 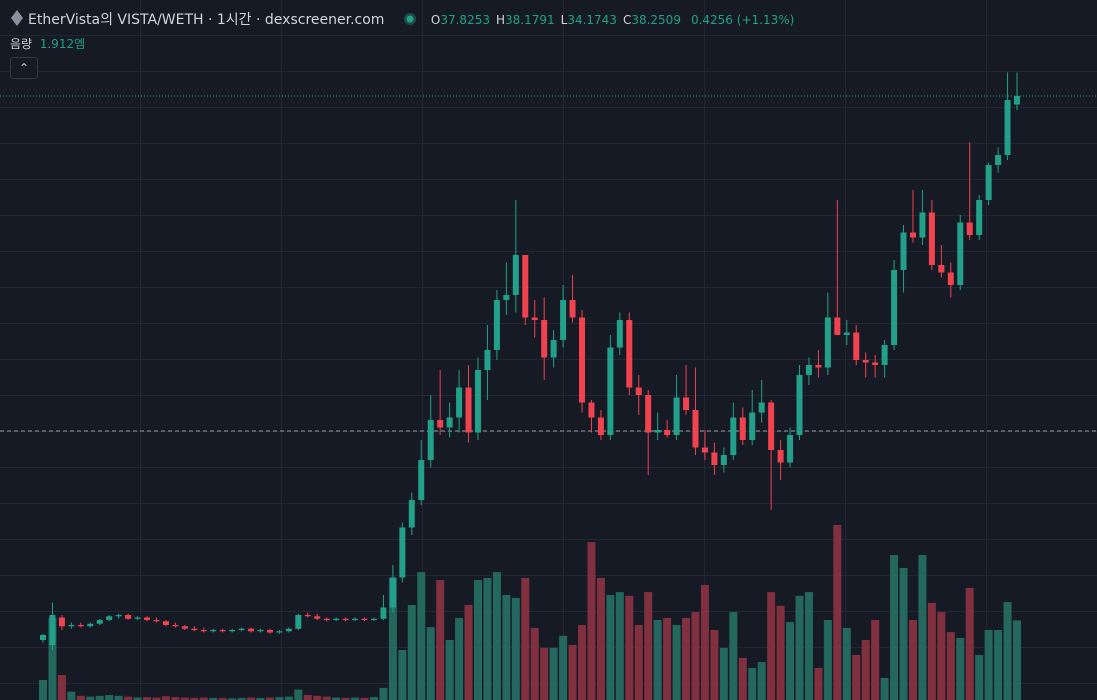 I want to click on ohlc-key: O, so click(x=435, y=20).